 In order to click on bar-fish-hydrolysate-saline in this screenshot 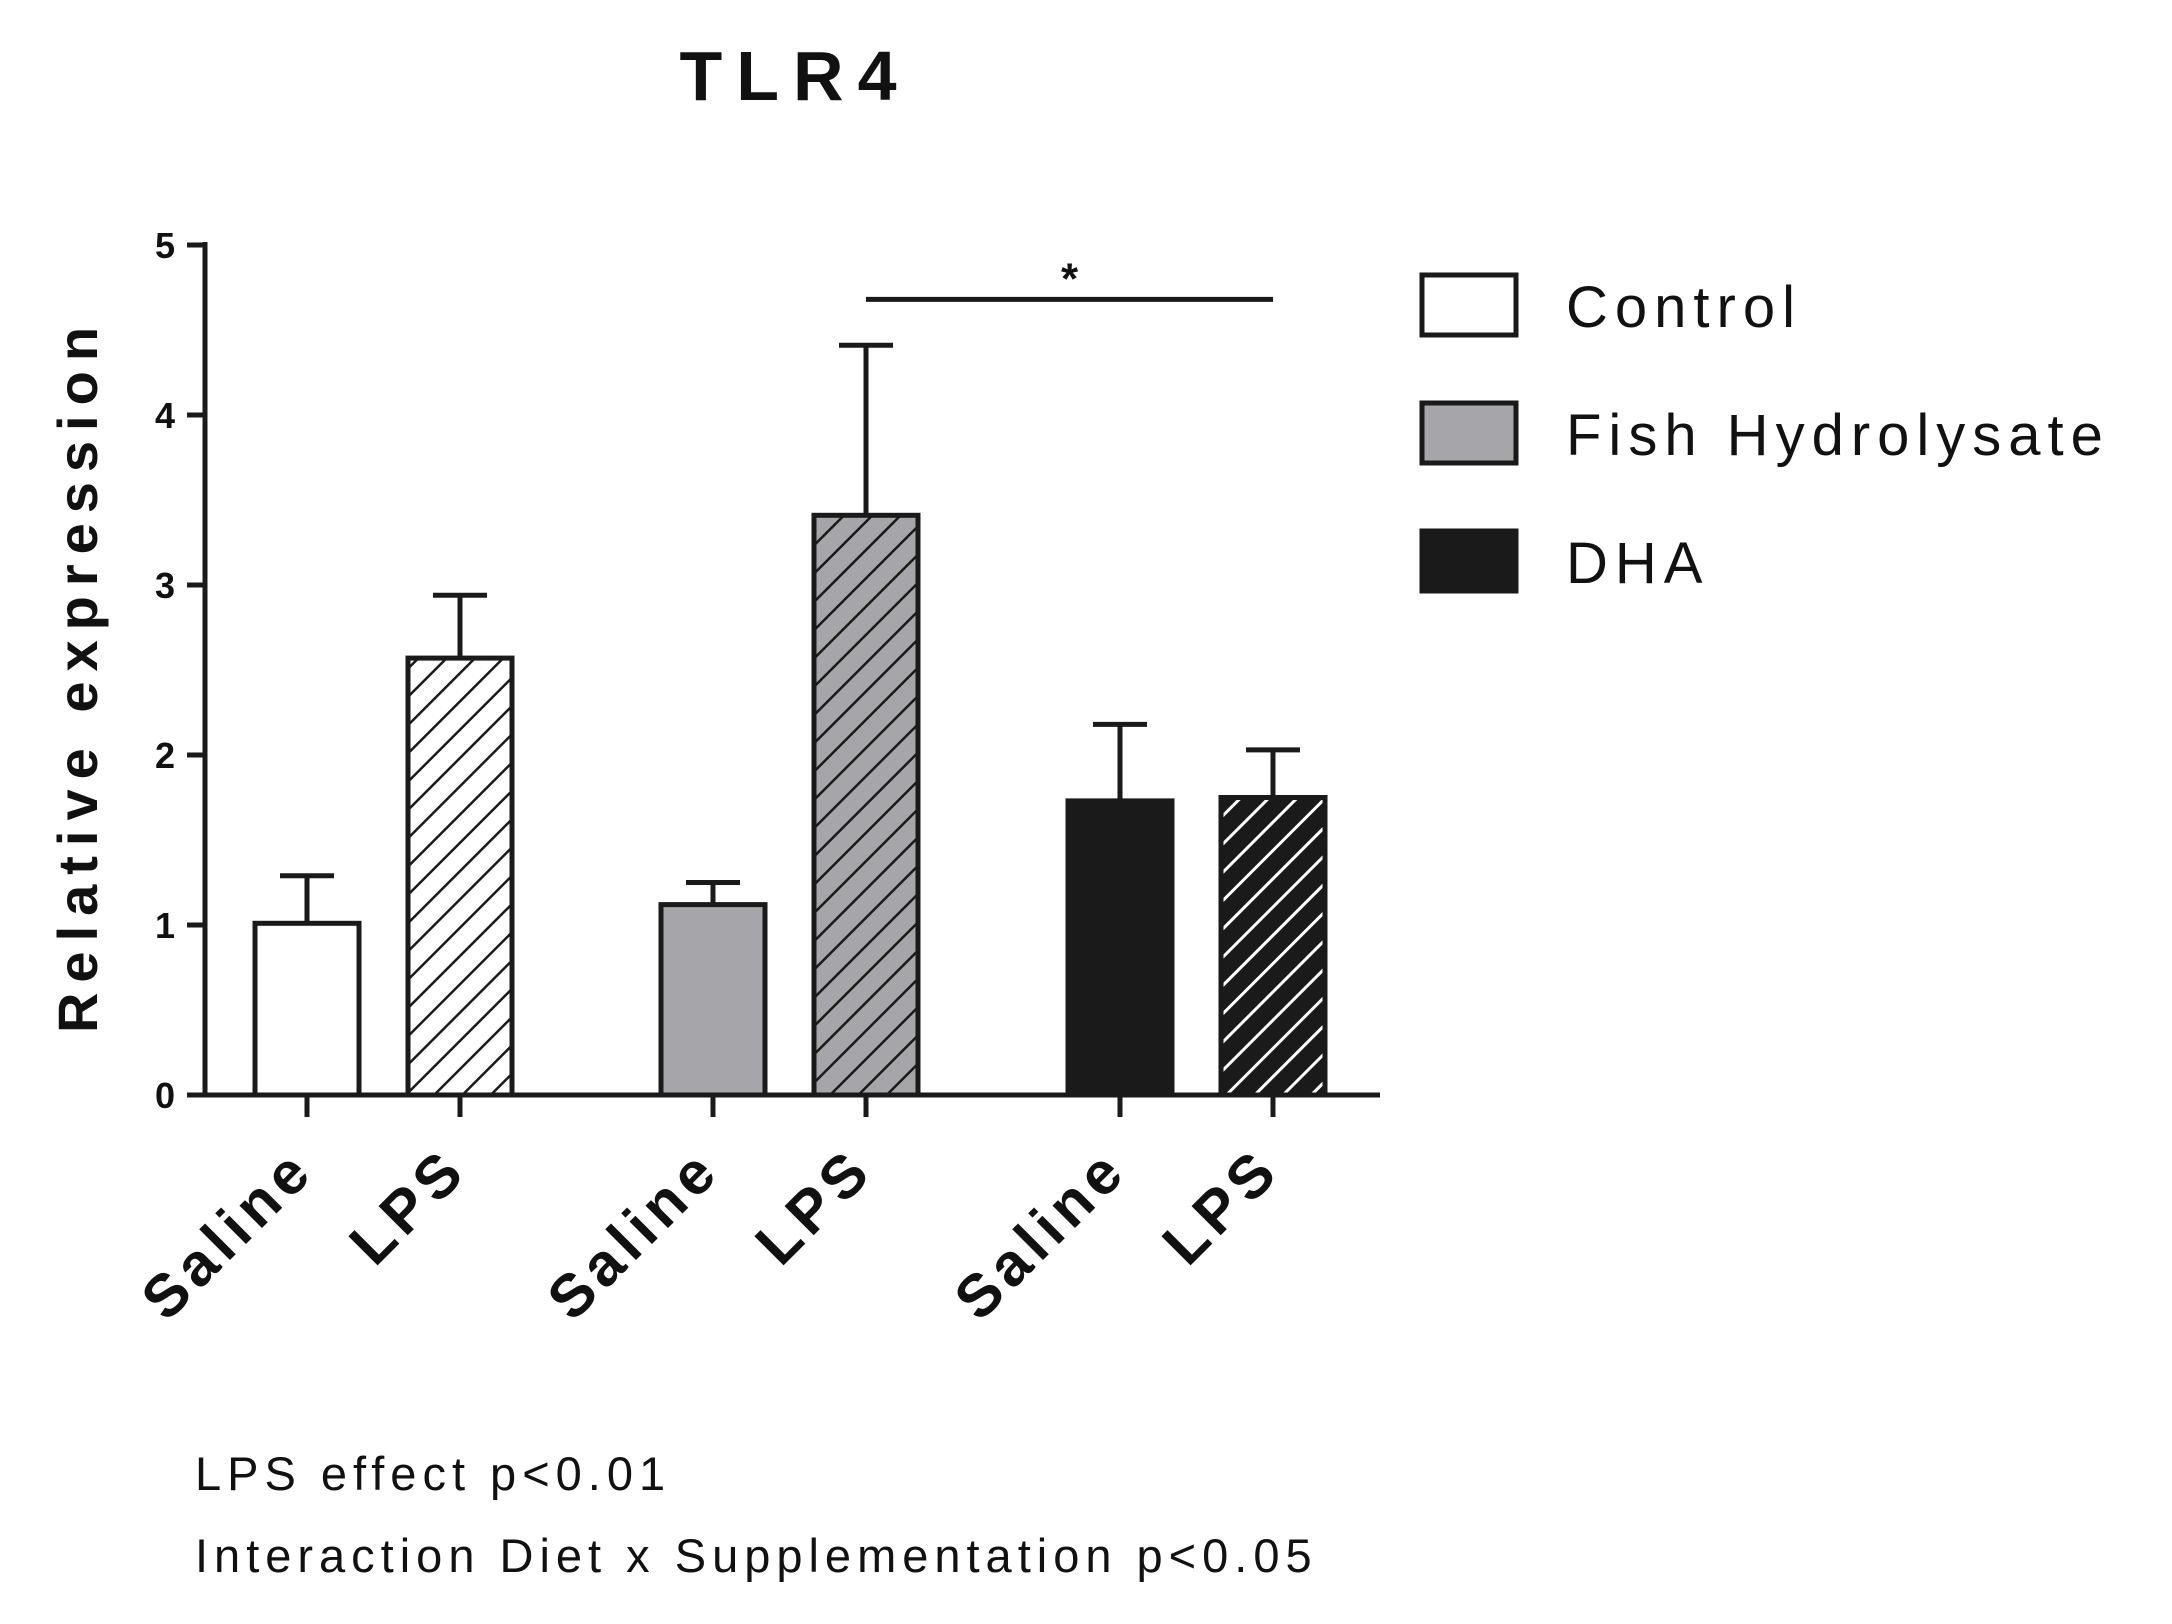, I will do `click(713, 1000)`.